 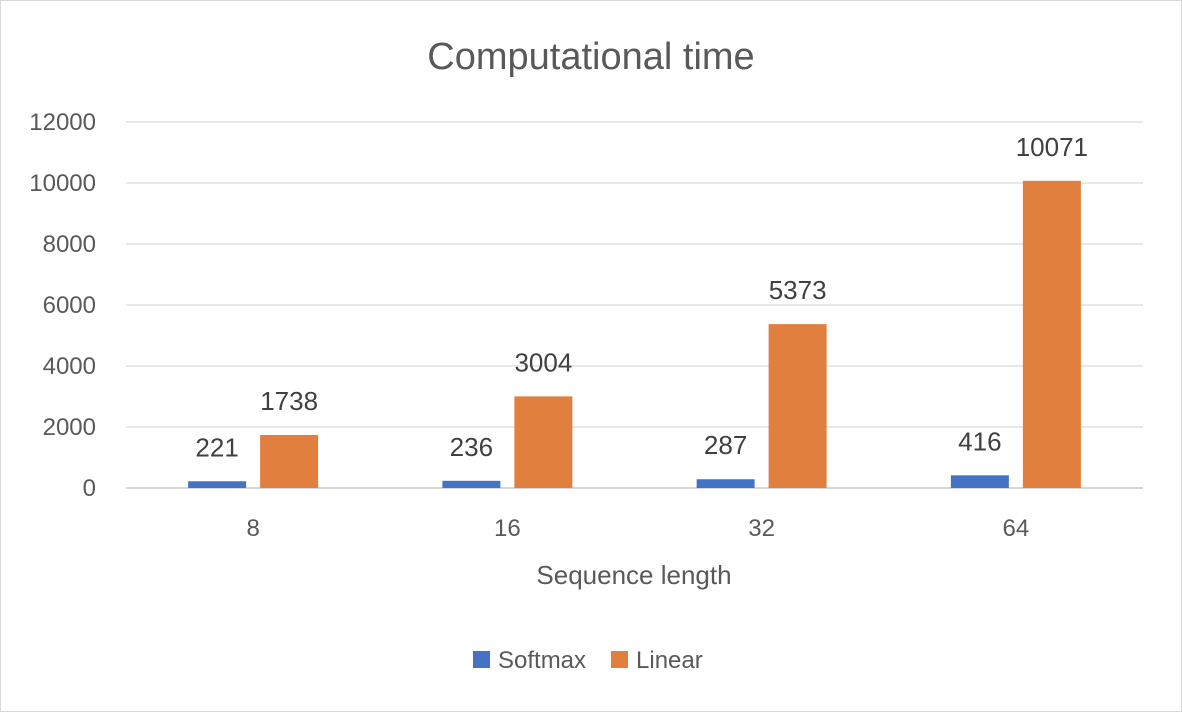 What do you see at coordinates (481, 659) in the screenshot?
I see `legend-swatch-softmax` at bounding box center [481, 659].